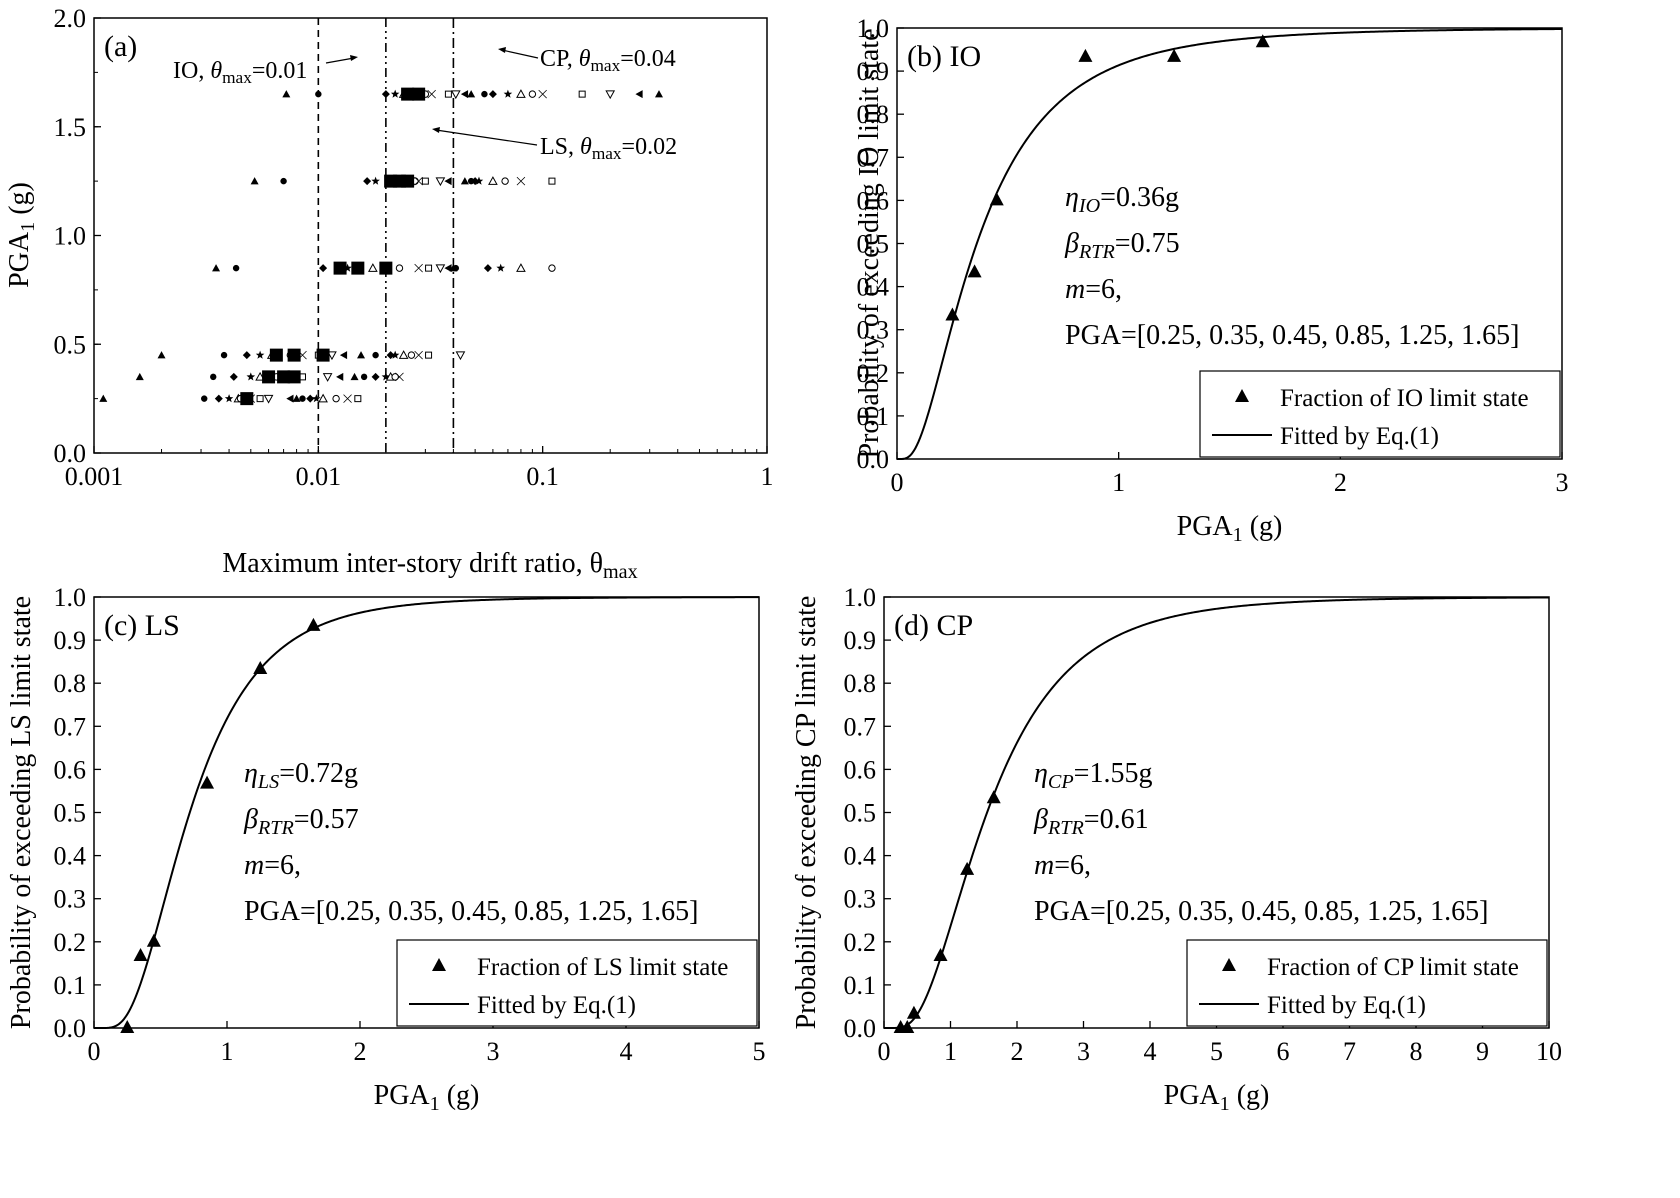 Image resolution: width=1680 pixels, height=1198 pixels. Describe the element at coordinates (860, 640) in the screenshot. I see `y-tick-label: 0.9` at that location.